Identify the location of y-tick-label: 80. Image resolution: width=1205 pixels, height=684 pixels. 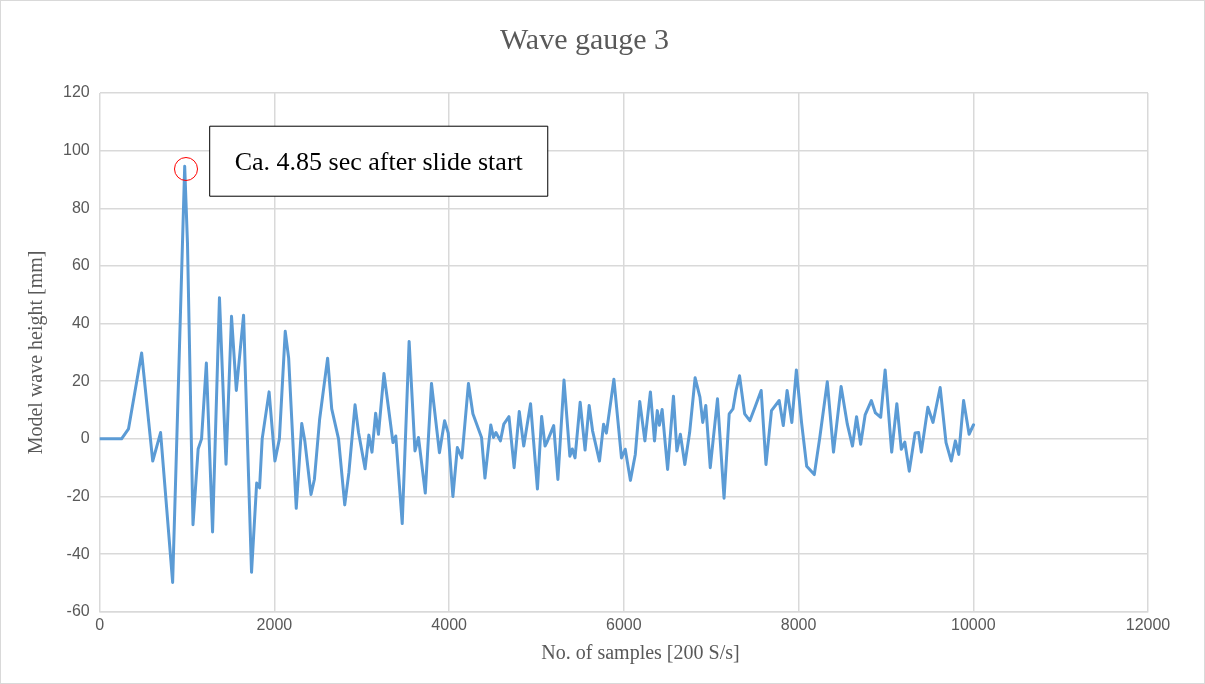
(80, 207).